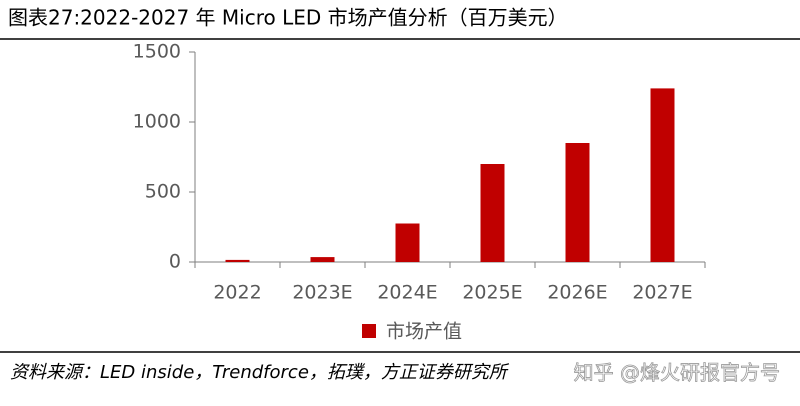 This screenshot has width=800, height=406. I want to click on source: 资料来源：LED inside，Trendforce，拓璞，方正证券研究所, so click(260, 372).